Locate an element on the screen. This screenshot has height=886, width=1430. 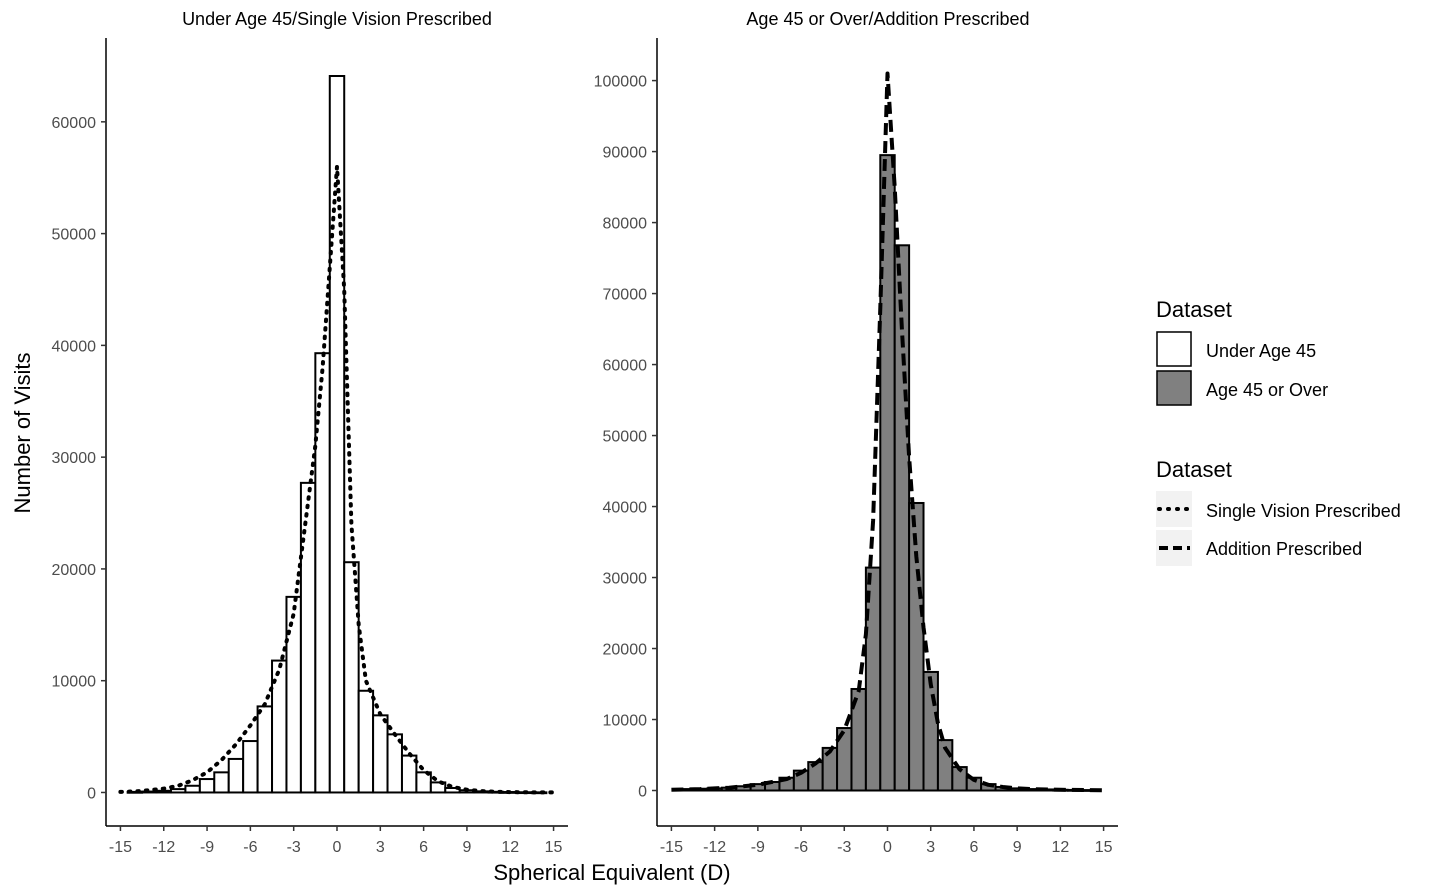
y-tick-label: 100000 is located at coordinates (620, 82).